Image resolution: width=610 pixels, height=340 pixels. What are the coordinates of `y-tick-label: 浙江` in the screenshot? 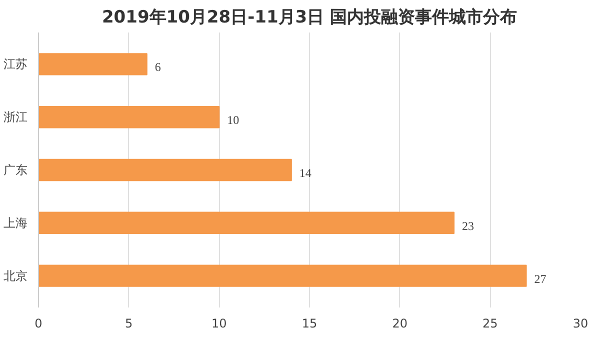 It's located at (16, 117).